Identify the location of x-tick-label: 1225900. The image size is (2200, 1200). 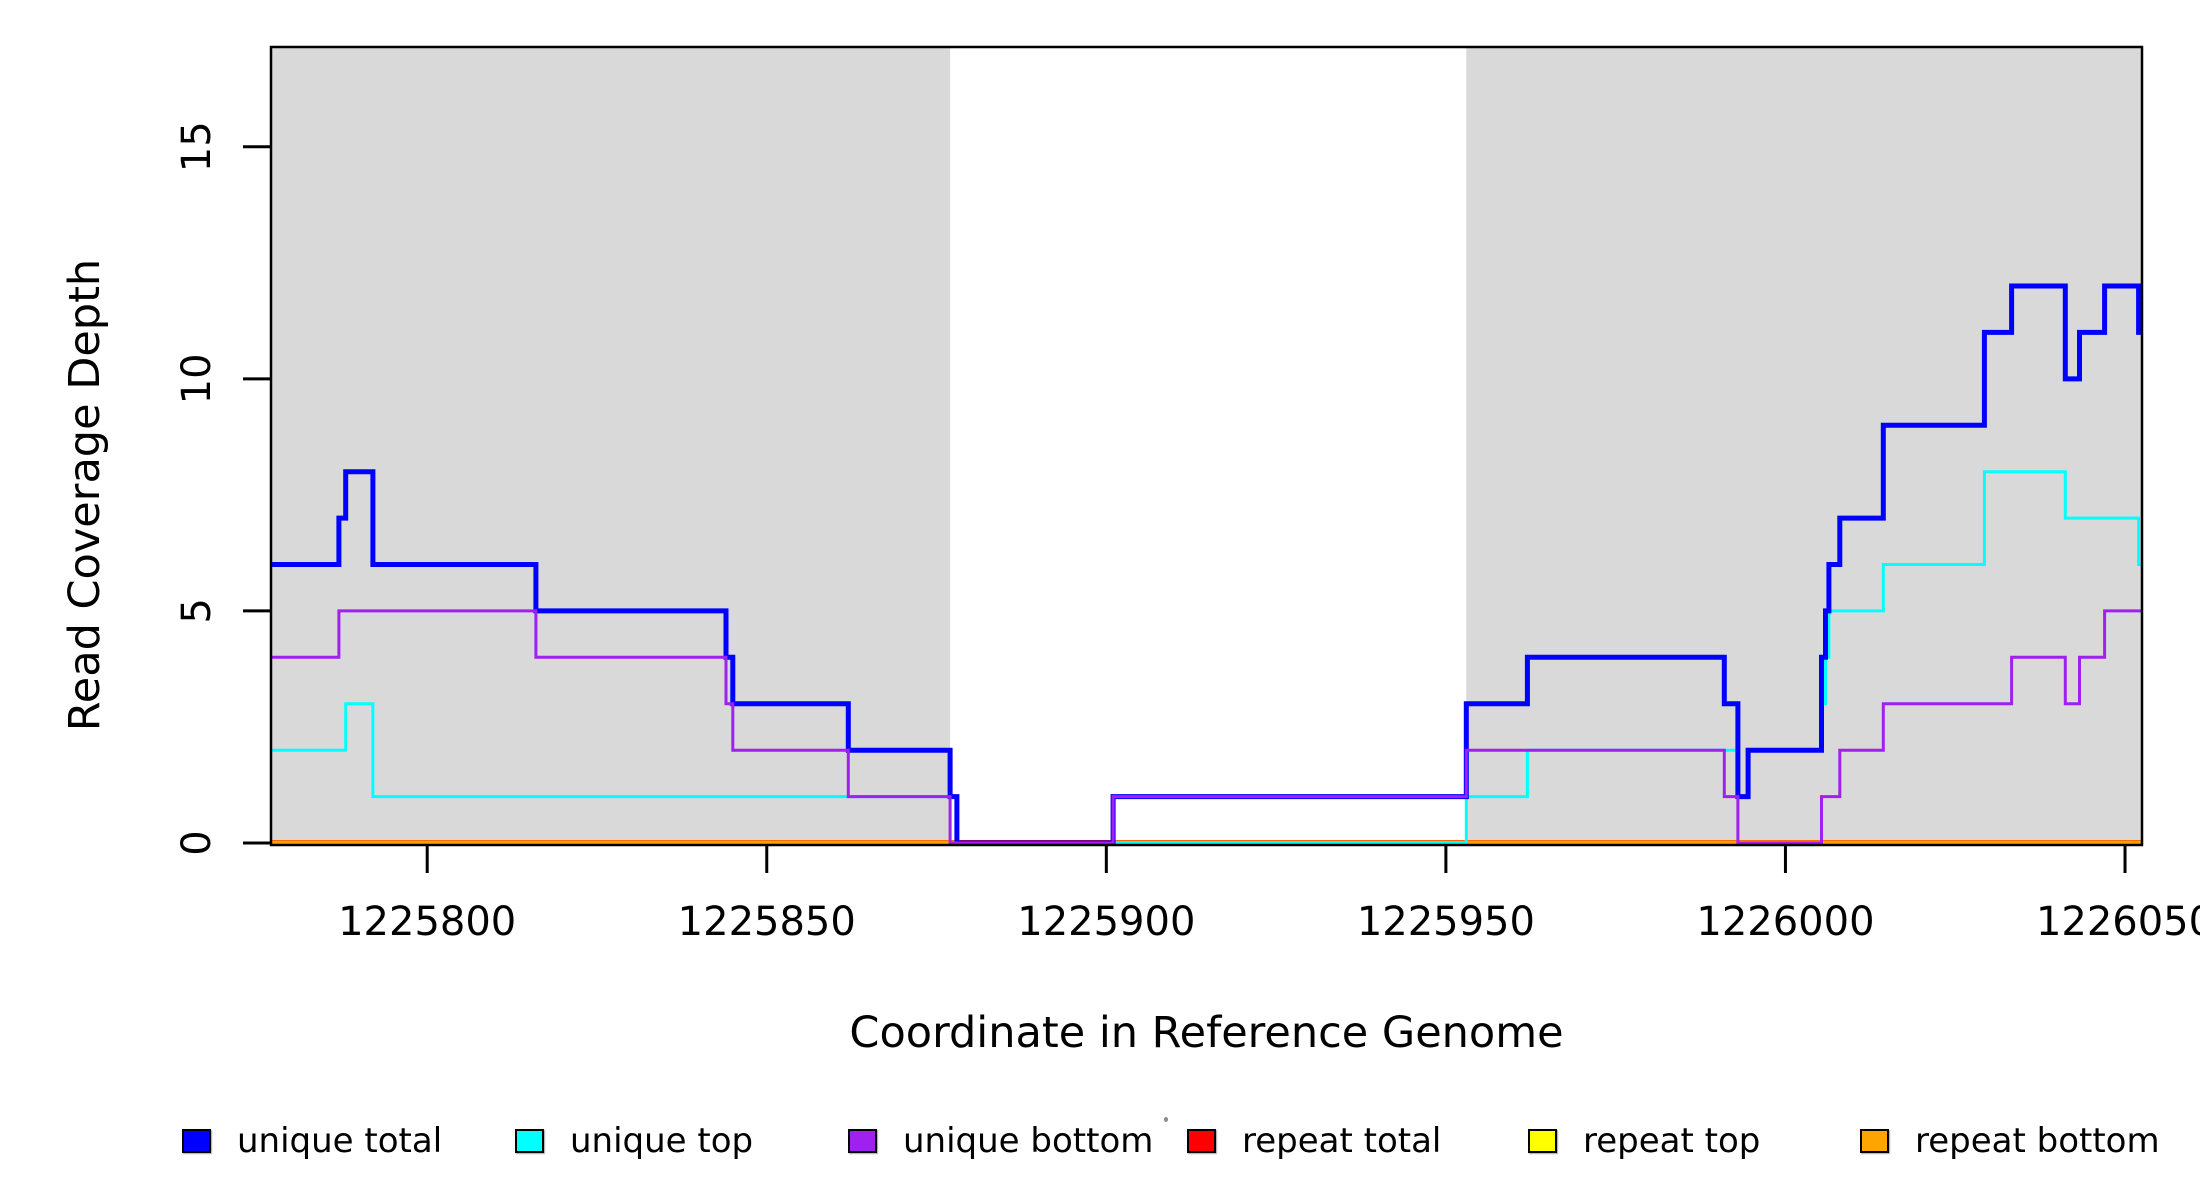
(1106, 922).